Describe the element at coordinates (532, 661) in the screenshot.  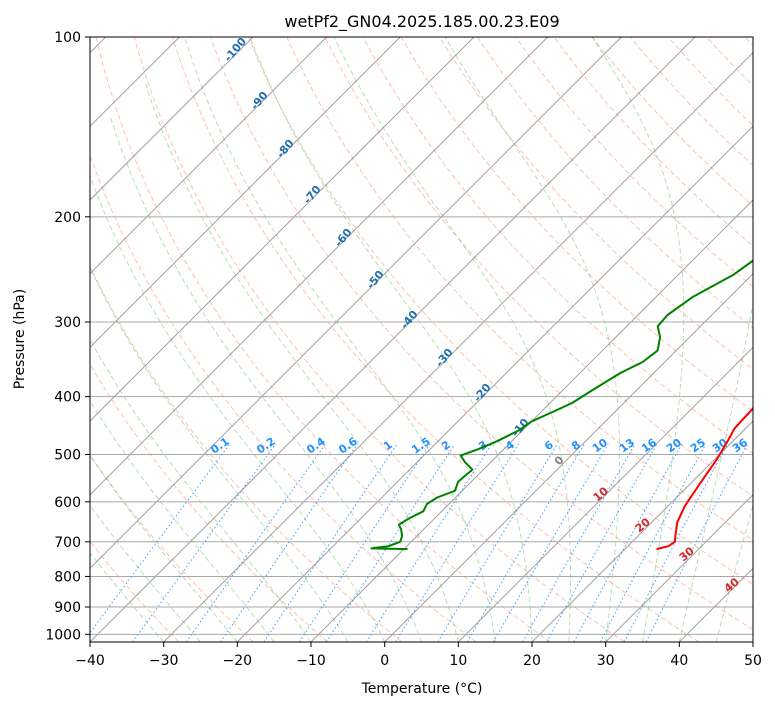
I see `x-tick-label: 20` at that location.